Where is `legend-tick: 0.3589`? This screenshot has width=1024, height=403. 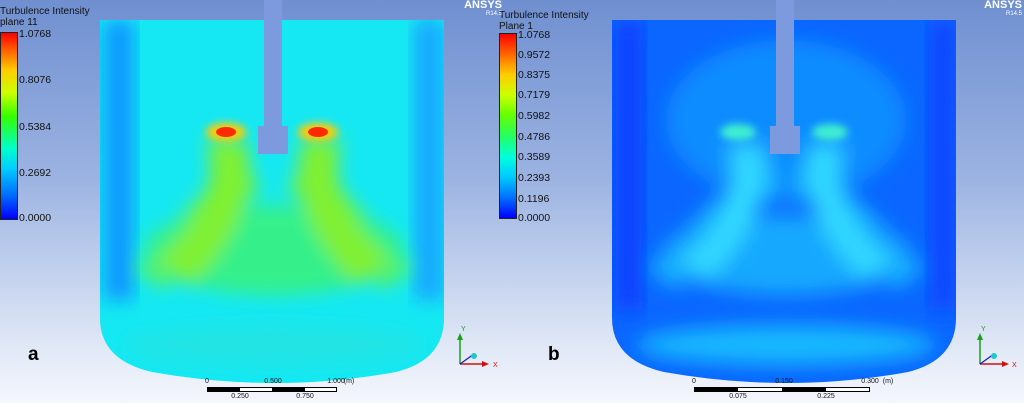 legend-tick: 0.3589 is located at coordinates (534, 157).